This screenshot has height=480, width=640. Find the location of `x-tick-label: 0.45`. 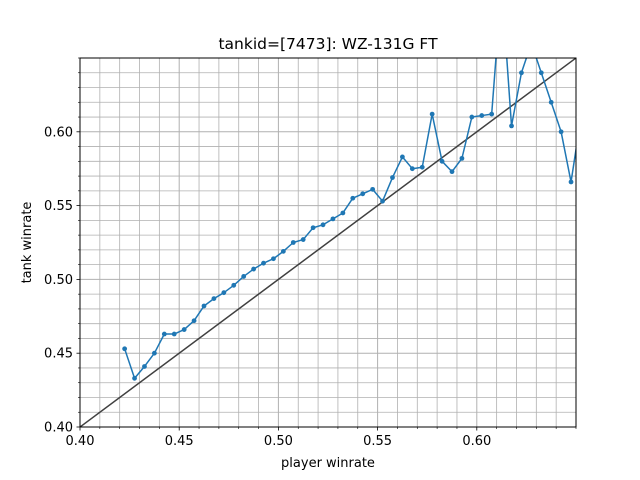

x-tick-label: 0.45 is located at coordinates (179, 441).